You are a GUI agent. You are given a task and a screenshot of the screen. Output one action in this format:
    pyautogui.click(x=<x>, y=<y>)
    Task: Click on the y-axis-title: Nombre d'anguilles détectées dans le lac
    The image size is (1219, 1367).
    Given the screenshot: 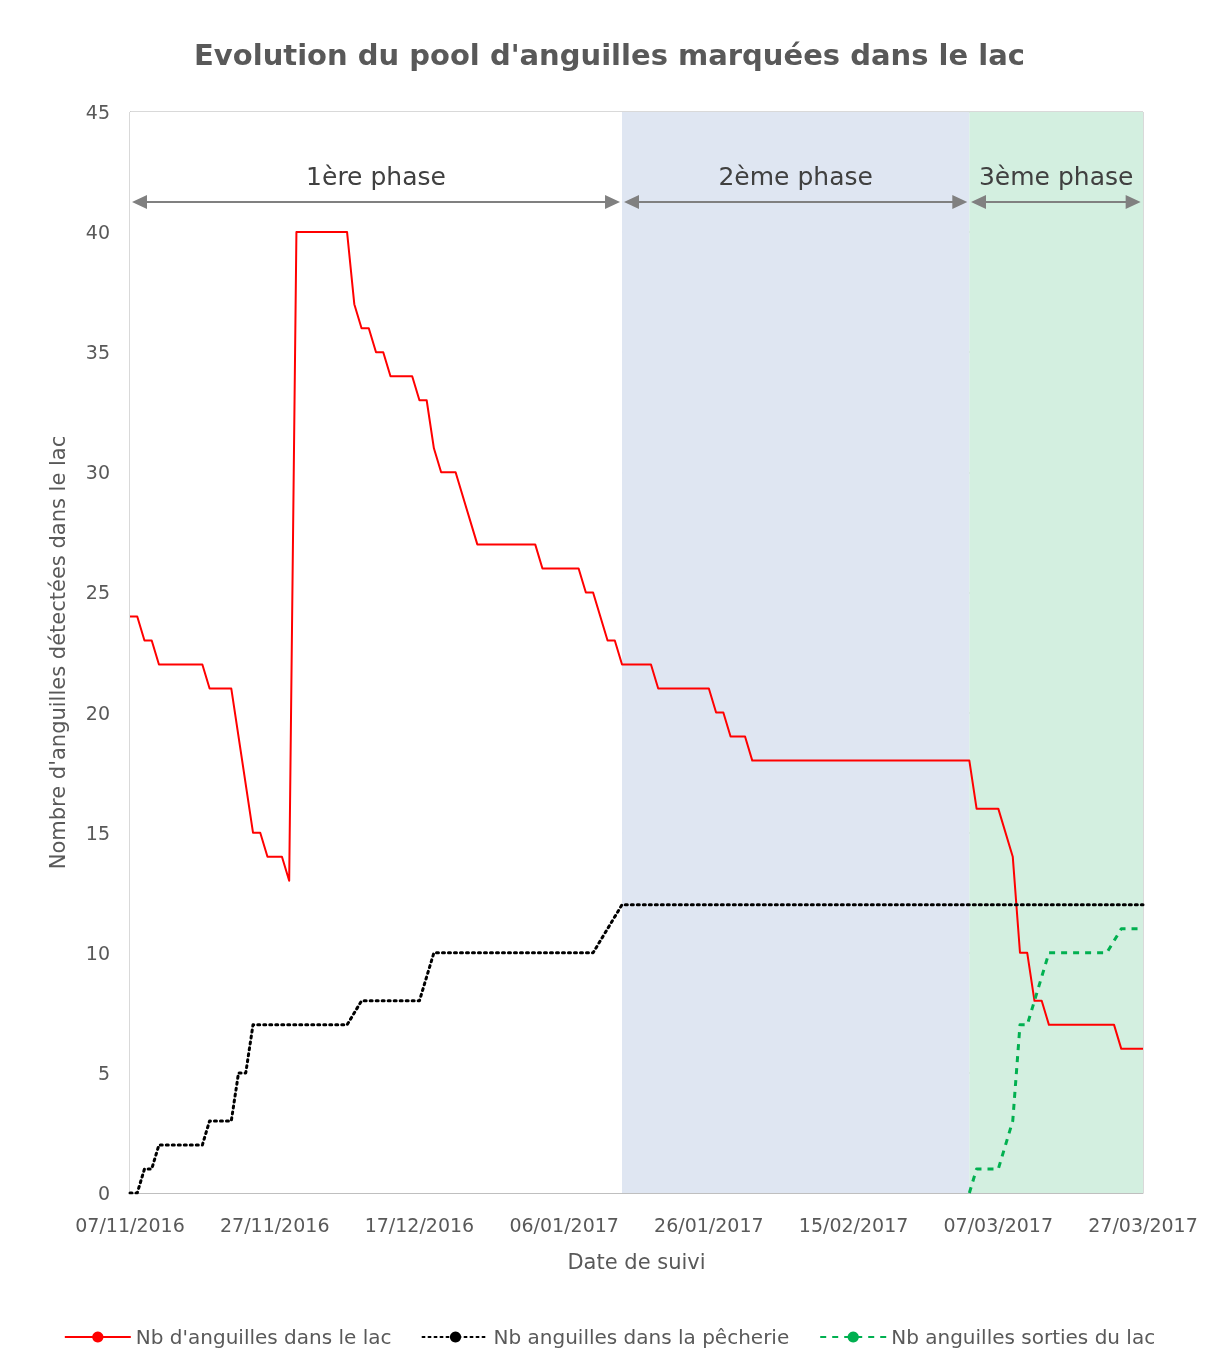 What is the action you would take?
    pyautogui.click(x=57, y=652)
    